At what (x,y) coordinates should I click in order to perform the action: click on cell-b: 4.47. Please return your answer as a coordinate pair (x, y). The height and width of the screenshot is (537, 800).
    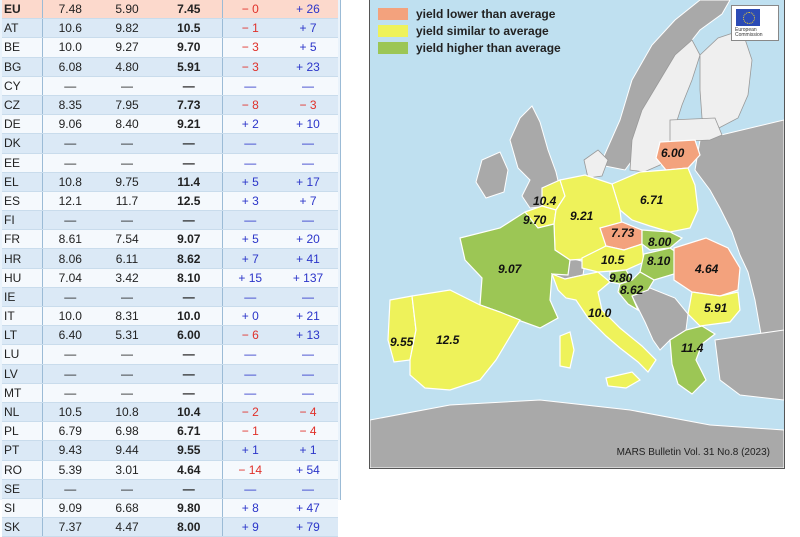
    Looking at the image, I should click on (127, 527).